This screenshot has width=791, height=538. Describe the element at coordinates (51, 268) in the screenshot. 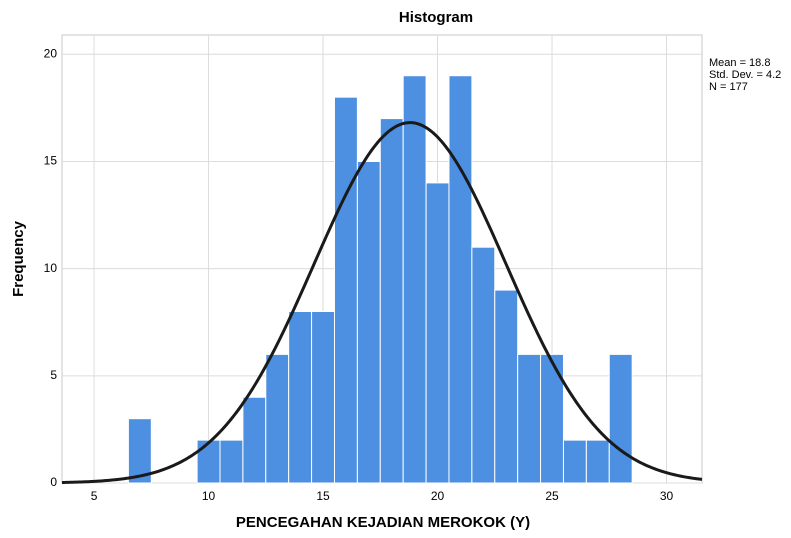

I see `y-tick-label: 10` at that location.